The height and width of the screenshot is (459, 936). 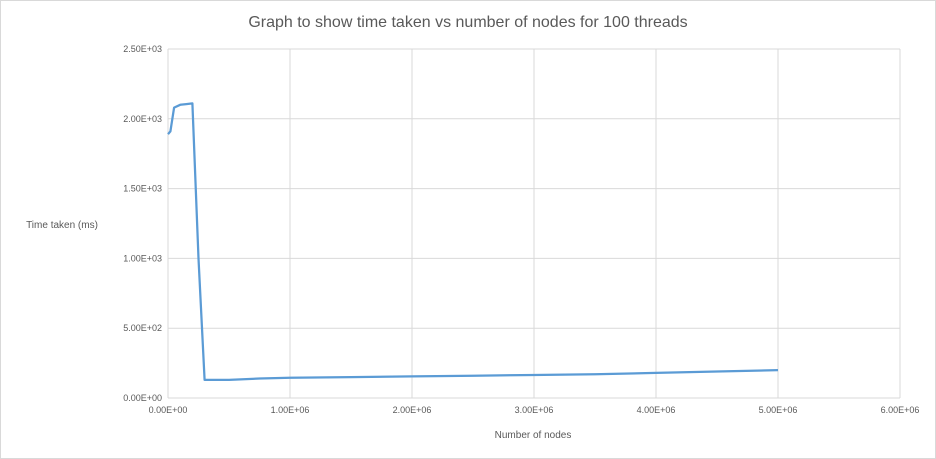 What do you see at coordinates (142, 189) in the screenshot?
I see `y-tick-label: 1.50E+03` at bounding box center [142, 189].